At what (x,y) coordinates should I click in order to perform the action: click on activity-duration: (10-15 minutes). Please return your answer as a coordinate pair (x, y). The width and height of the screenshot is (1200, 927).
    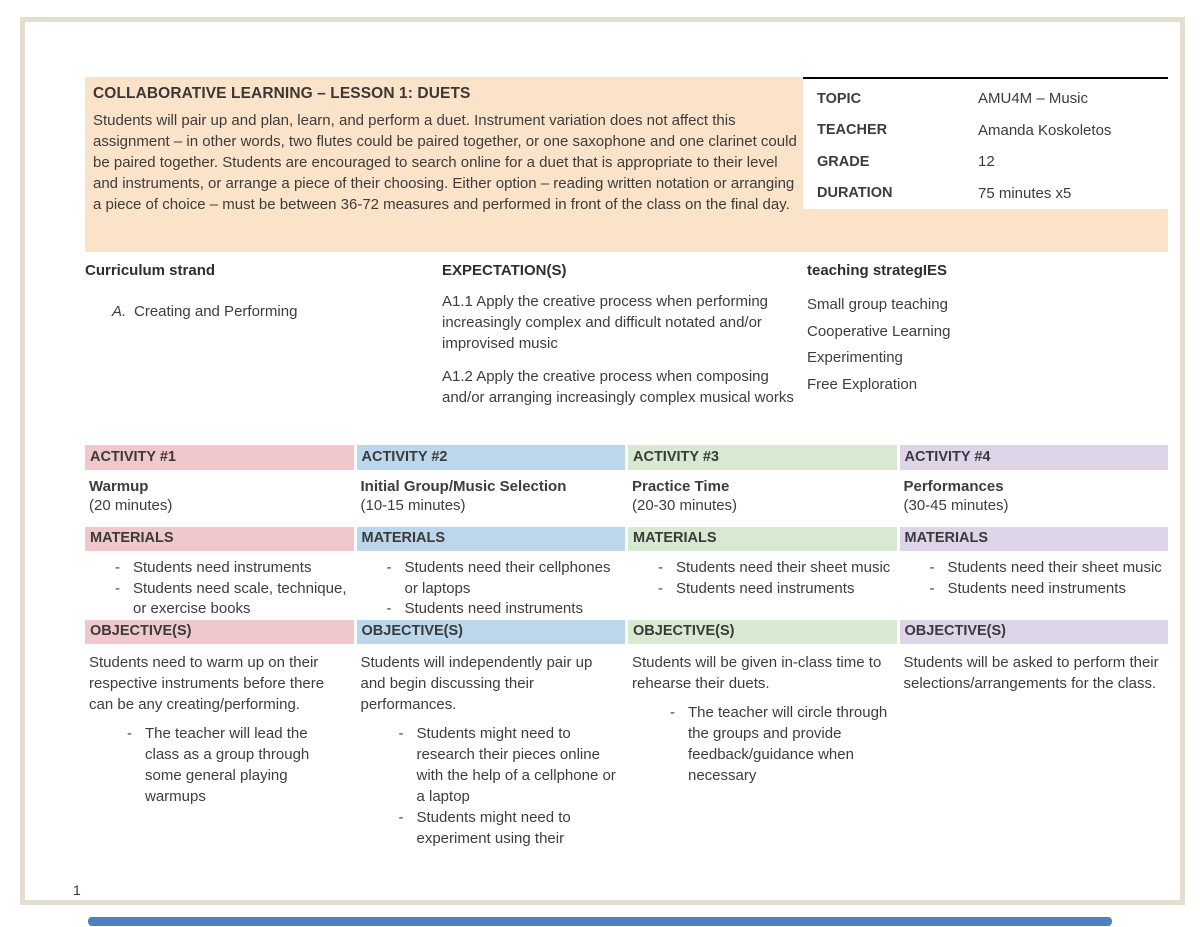
    Looking at the image, I should click on (413, 505).